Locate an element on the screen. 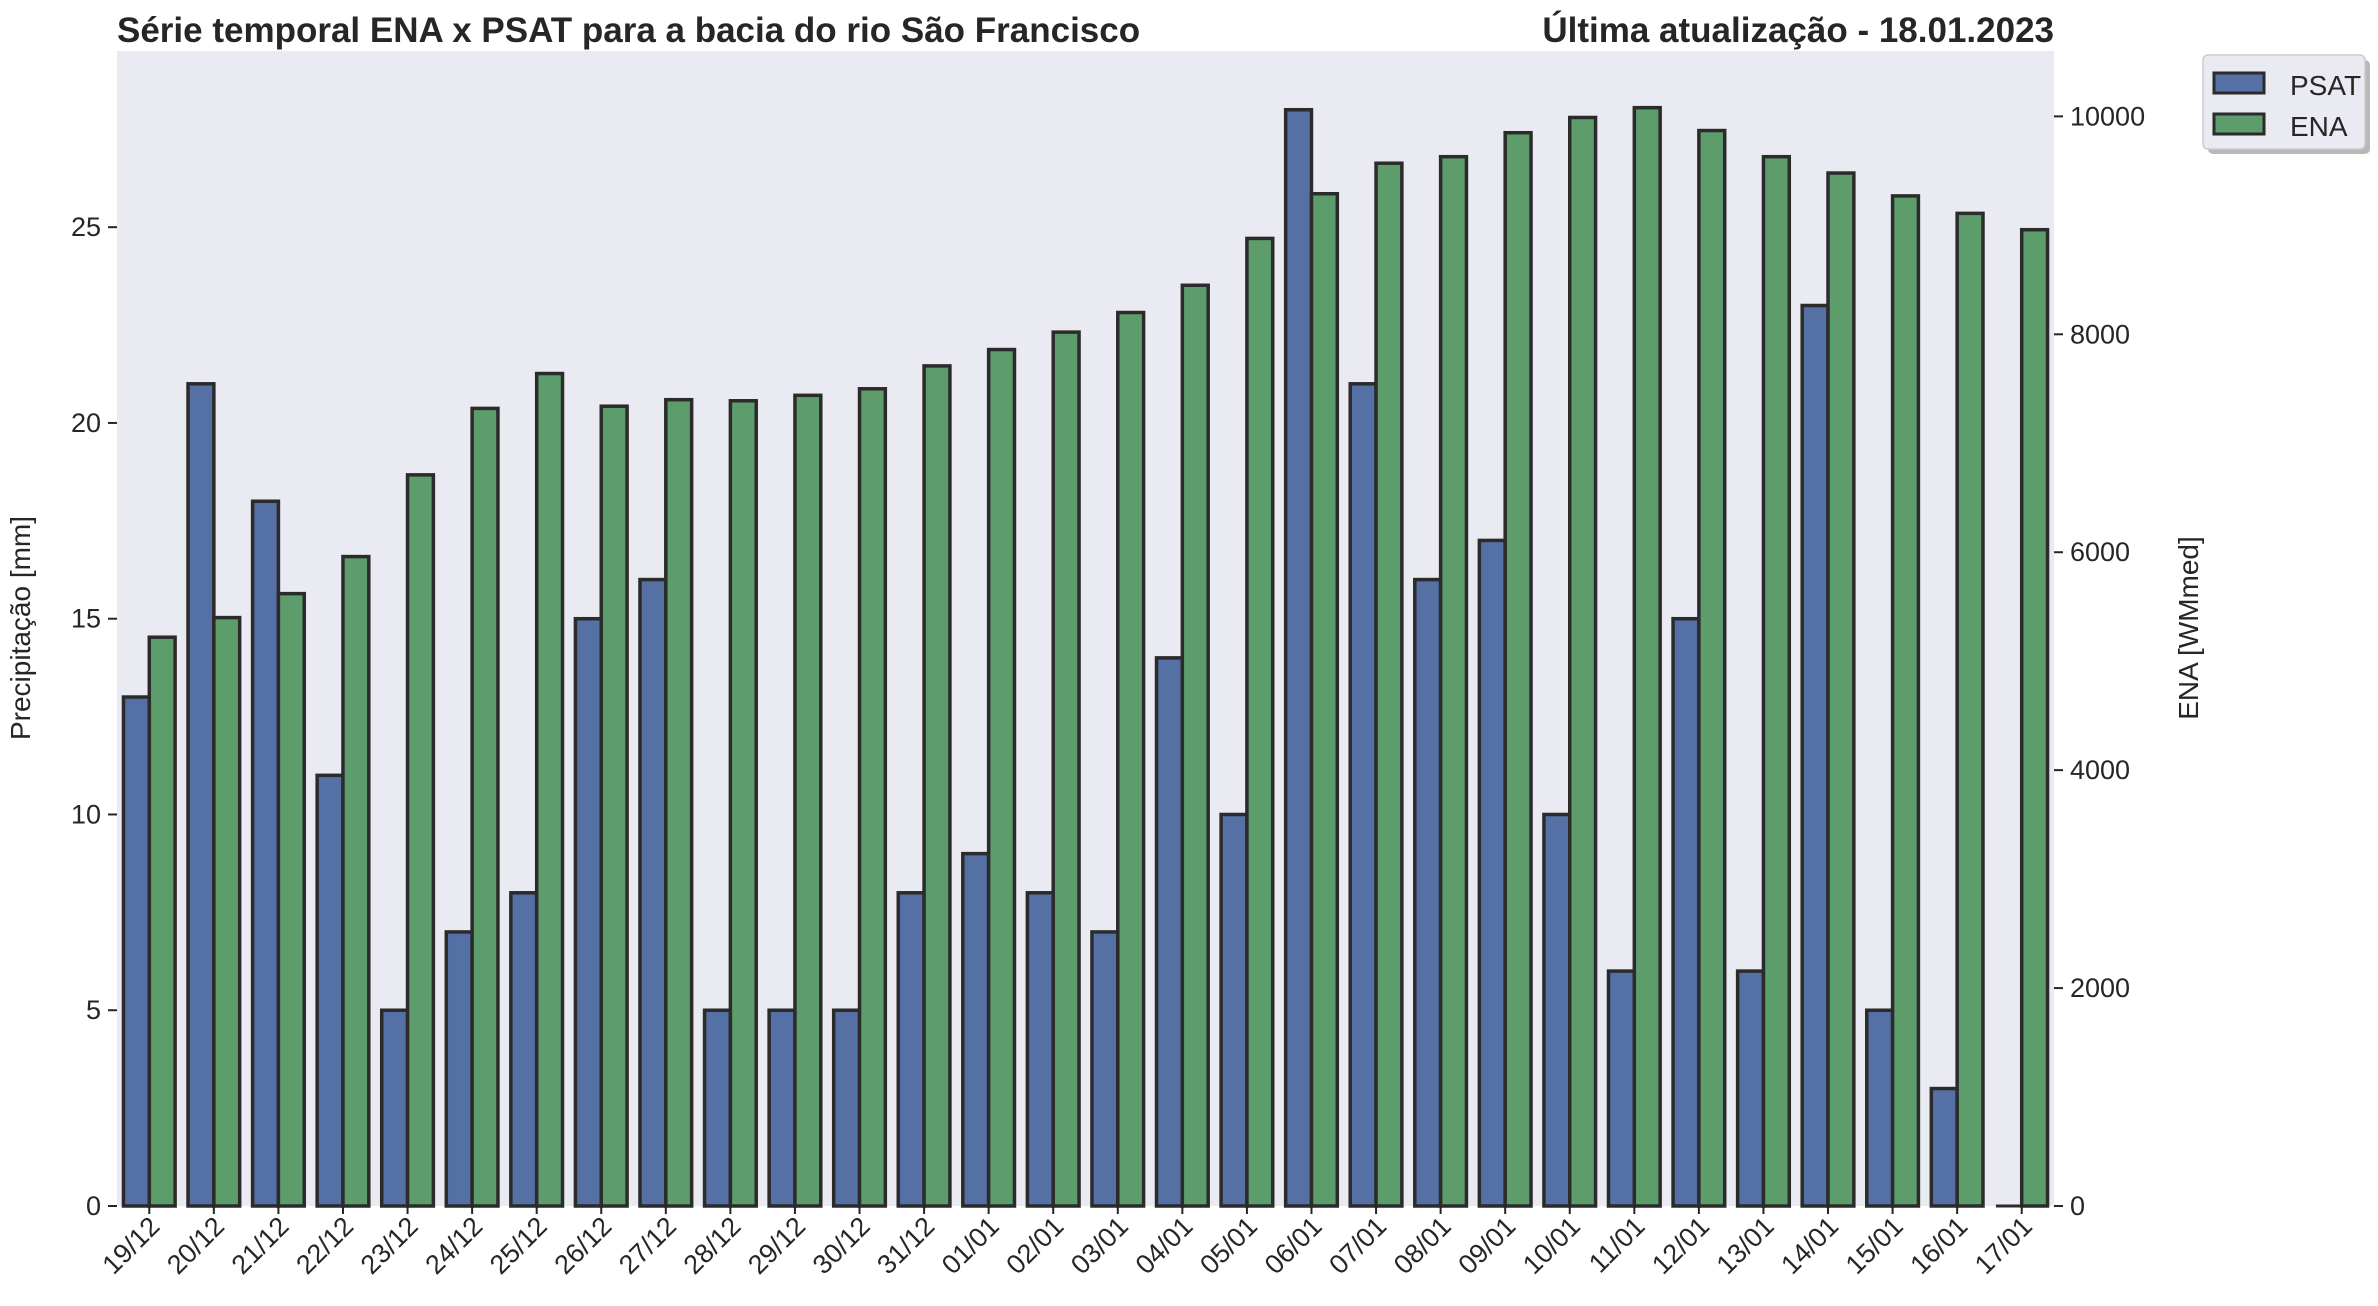  x-tick-label: 02/01 is located at coordinates (1034, 1245).